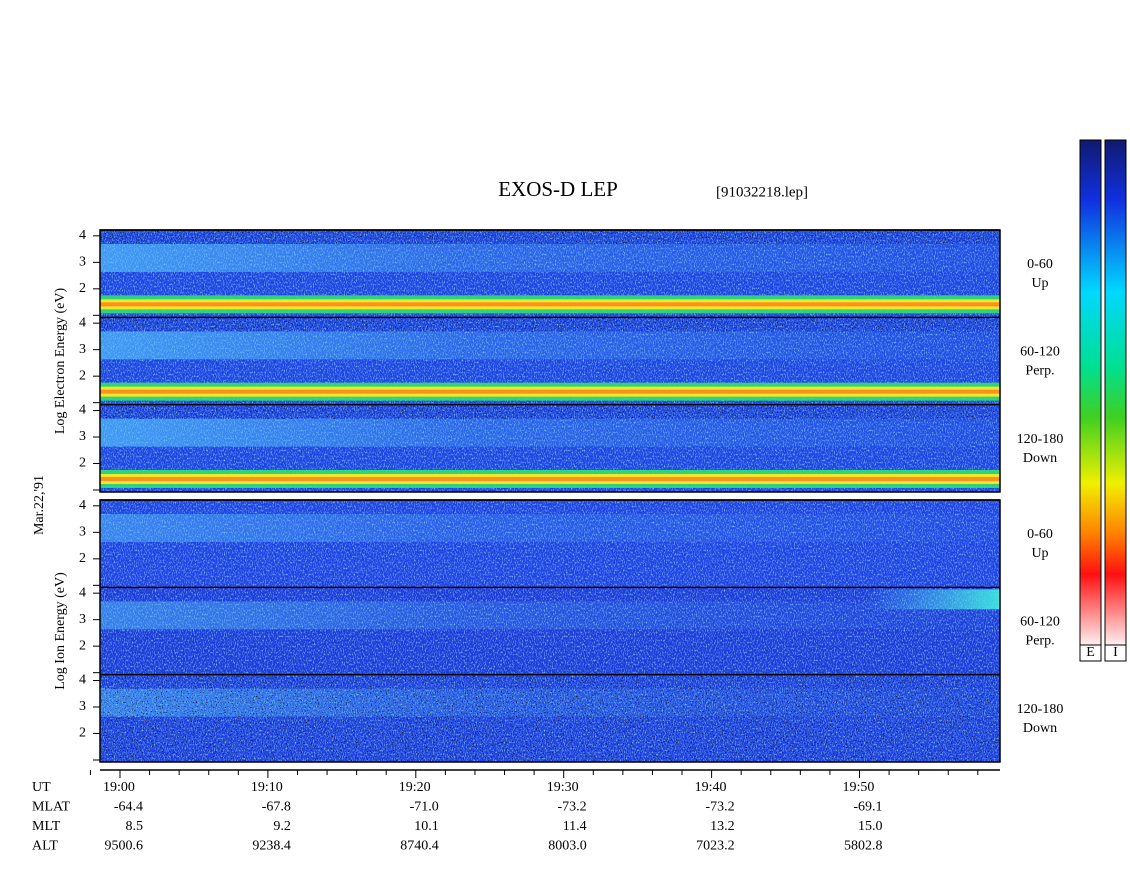 The width and height of the screenshot is (1130, 875). Describe the element at coordinates (39, 505) in the screenshot. I see `date: Mar.22,'91` at that location.